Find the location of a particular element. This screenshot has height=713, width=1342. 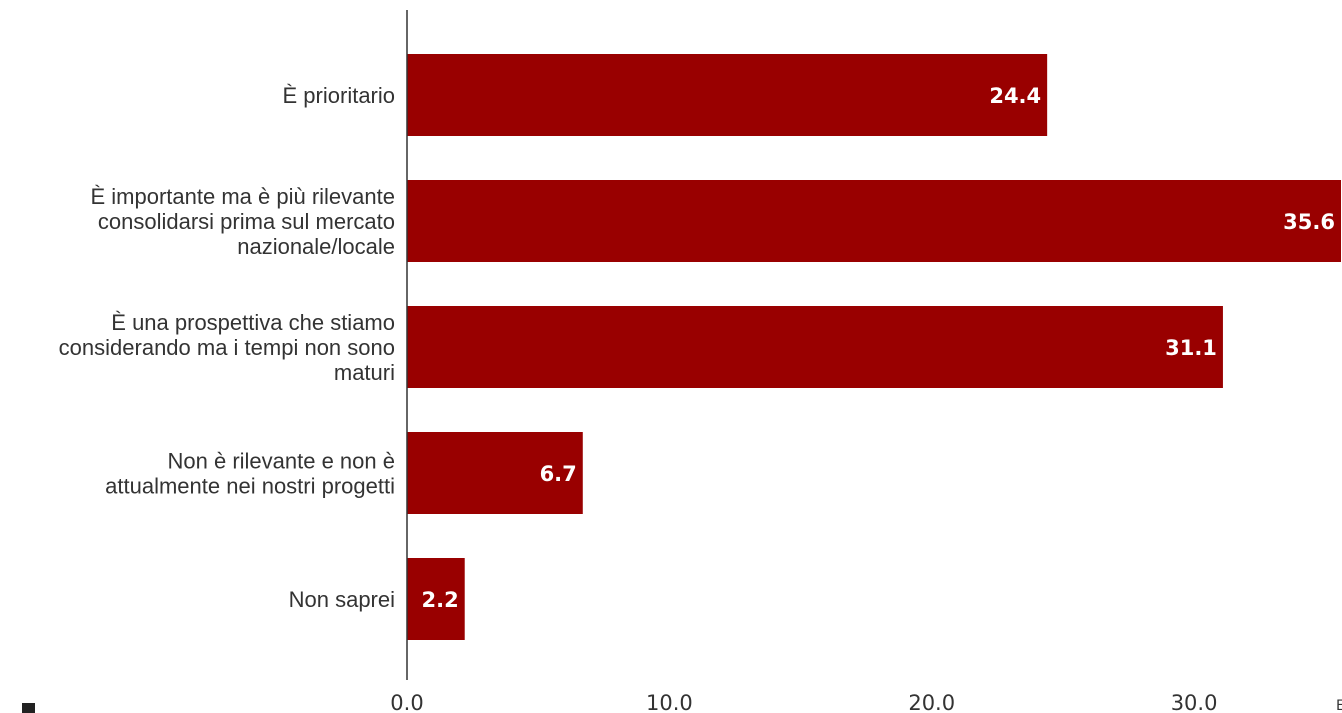

category-label-line: Non è rilevante e non è is located at coordinates (282, 461).